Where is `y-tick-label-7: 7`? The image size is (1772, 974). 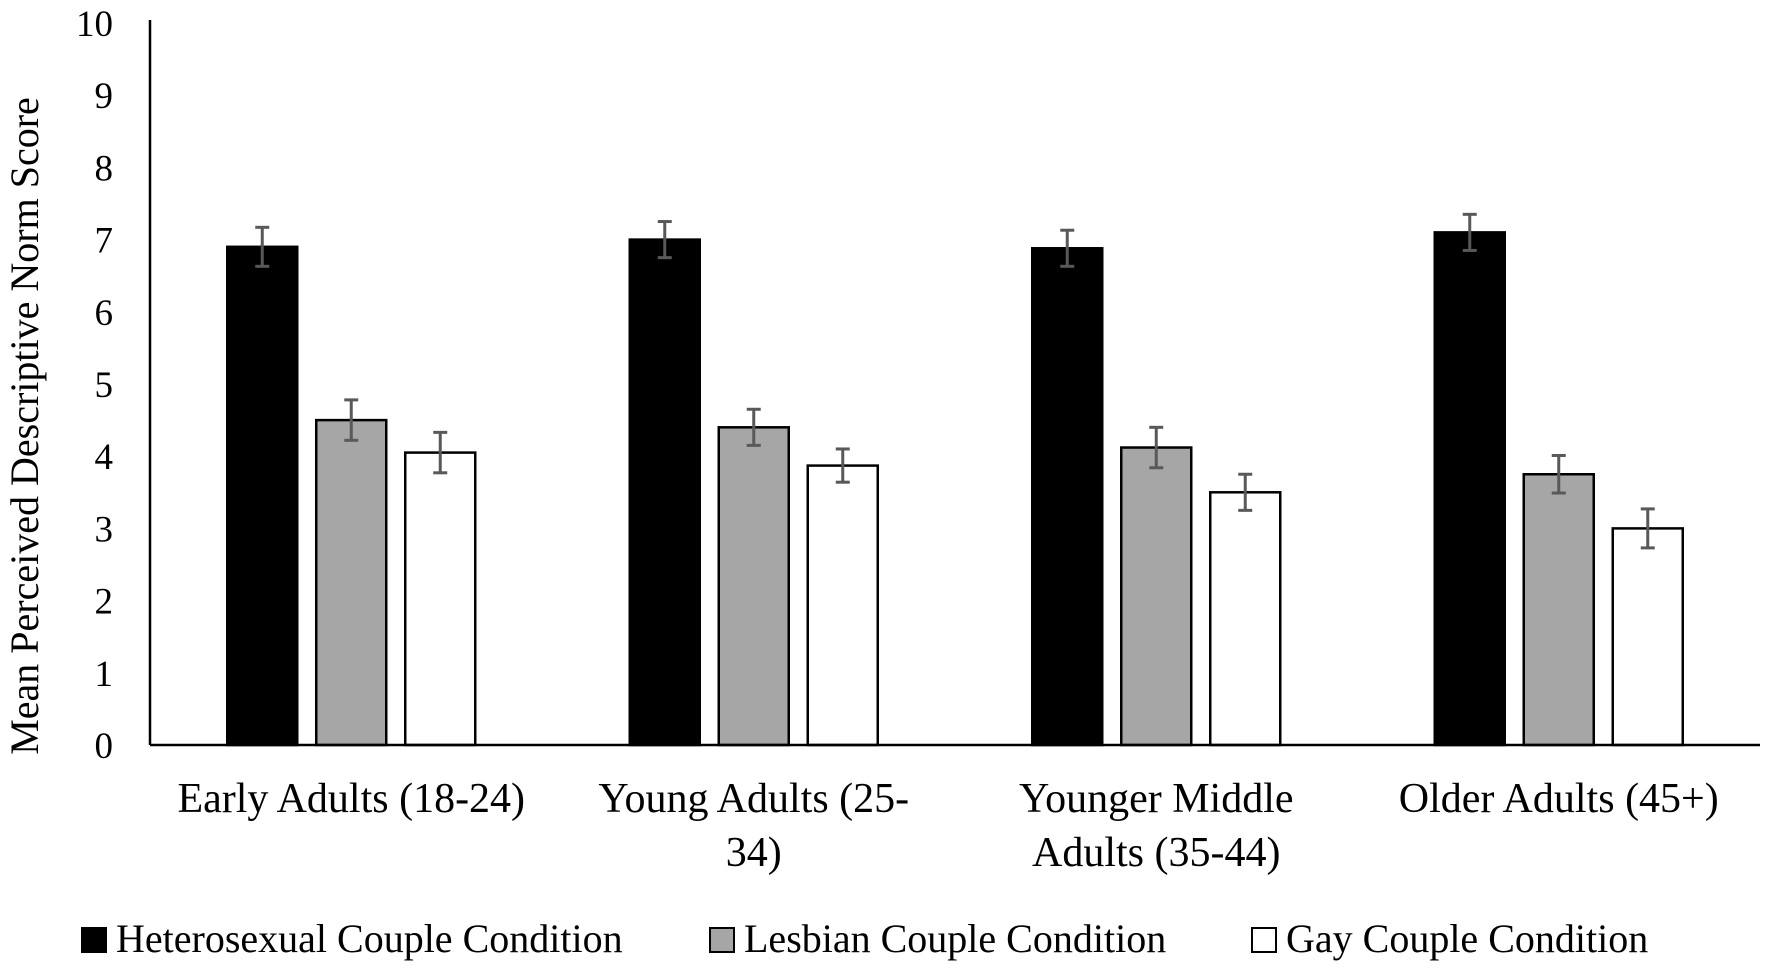 y-tick-label-7: 7 is located at coordinates (104, 241).